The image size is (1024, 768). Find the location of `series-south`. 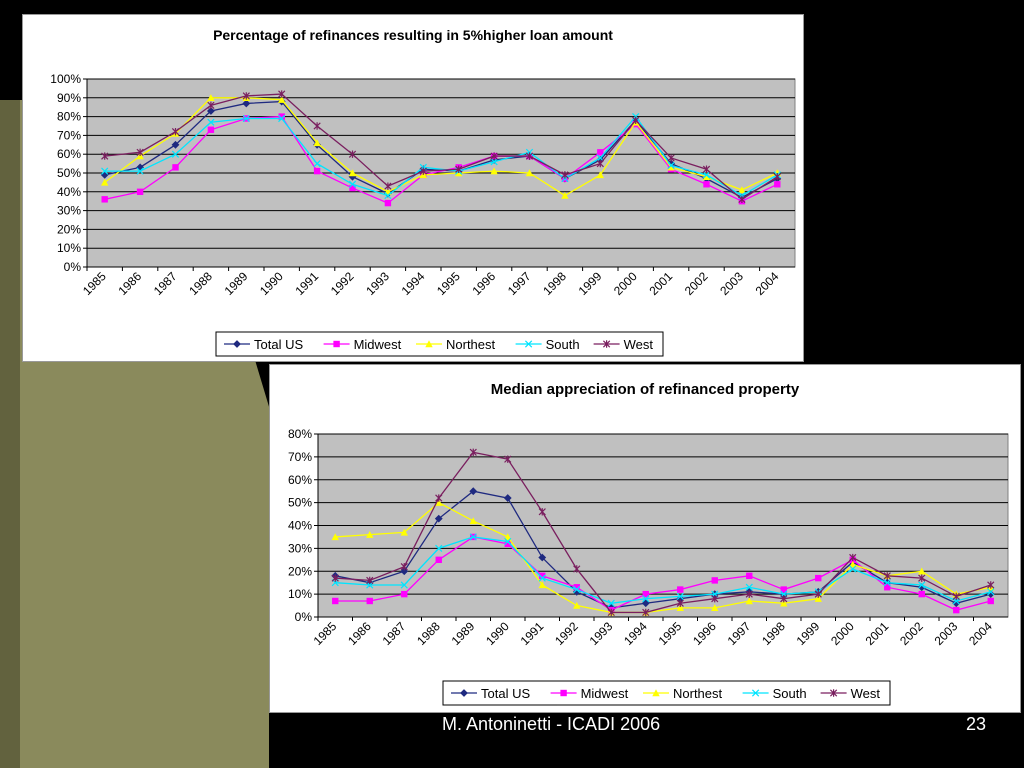

series-south is located at coordinates (663, 570).